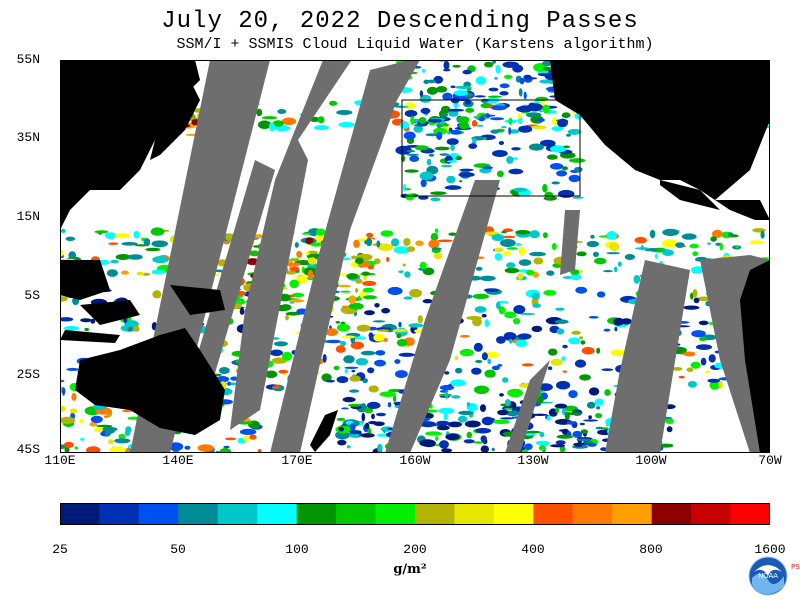 The width and height of the screenshot is (800, 600). What do you see at coordinates (324, 431) in the screenshot?
I see `new-zealand-landmass` at bounding box center [324, 431].